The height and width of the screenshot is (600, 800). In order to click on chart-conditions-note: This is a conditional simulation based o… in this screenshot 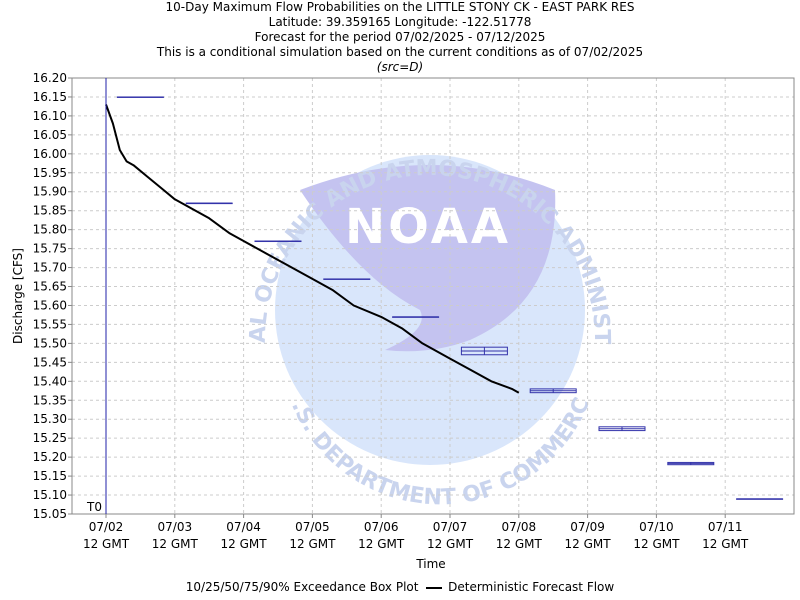, I will do `click(400, 52)`.